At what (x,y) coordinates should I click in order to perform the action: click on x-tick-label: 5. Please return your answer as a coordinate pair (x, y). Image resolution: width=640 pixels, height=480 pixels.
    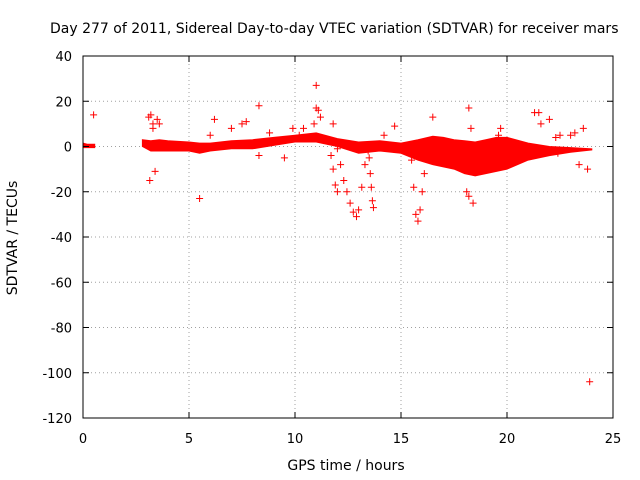
    Looking at the image, I should click on (189, 439).